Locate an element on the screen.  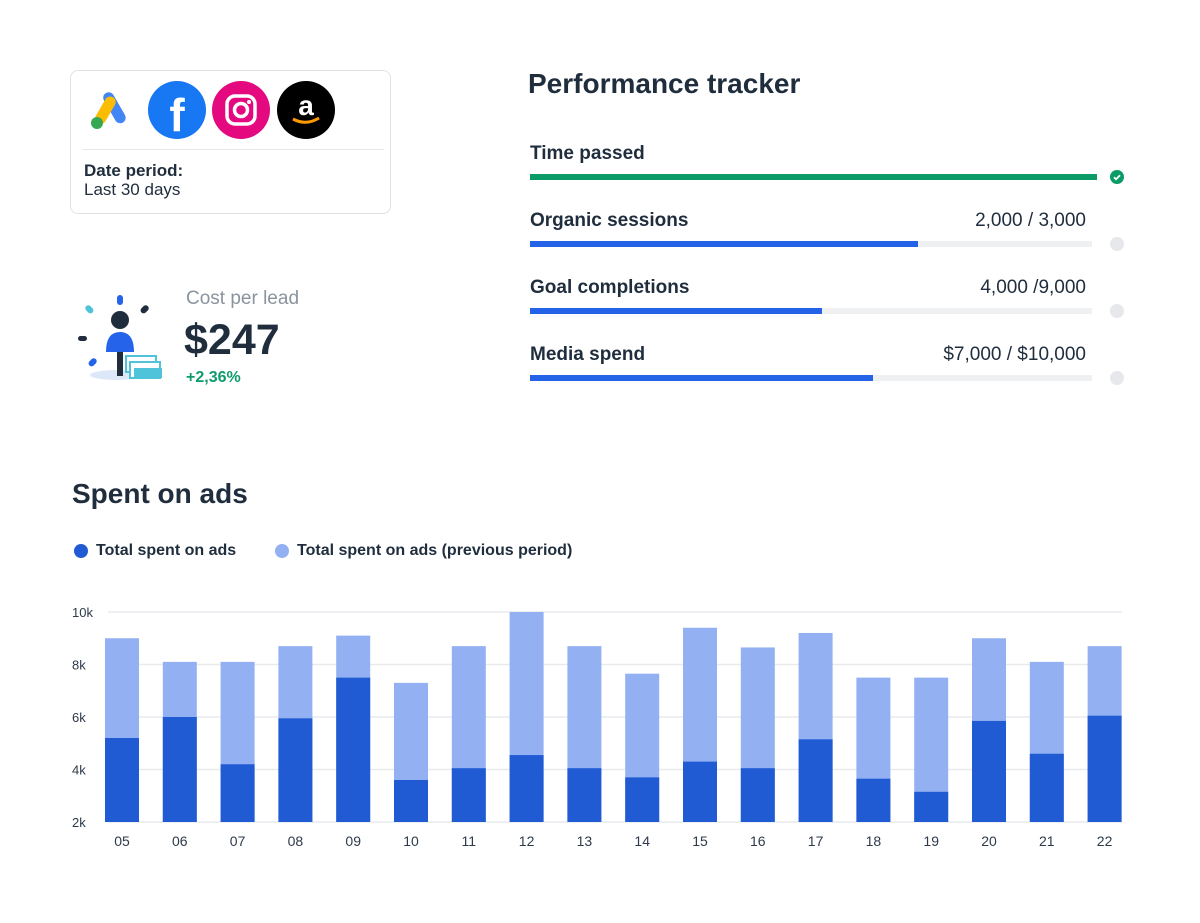
tracker-title: Performance tracker is located at coordinates (664, 83).